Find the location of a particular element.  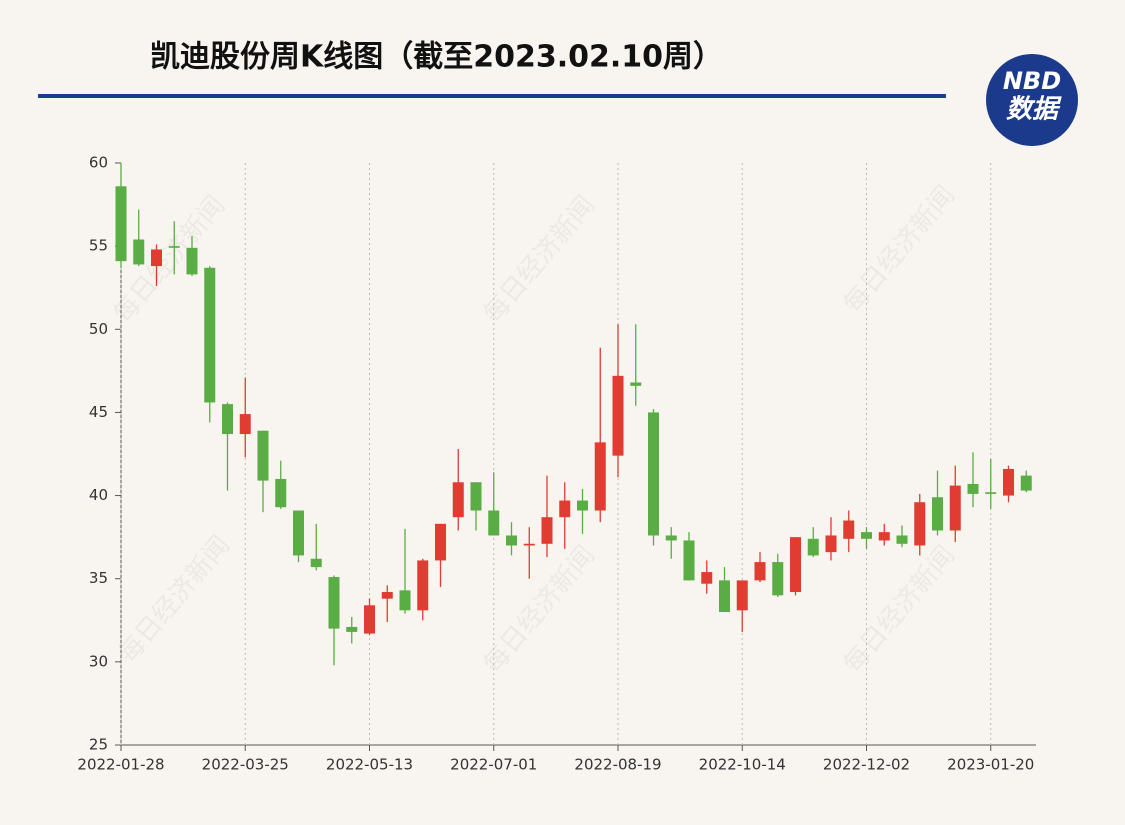

logo-sub: 数据 is located at coordinates (1034, 110).